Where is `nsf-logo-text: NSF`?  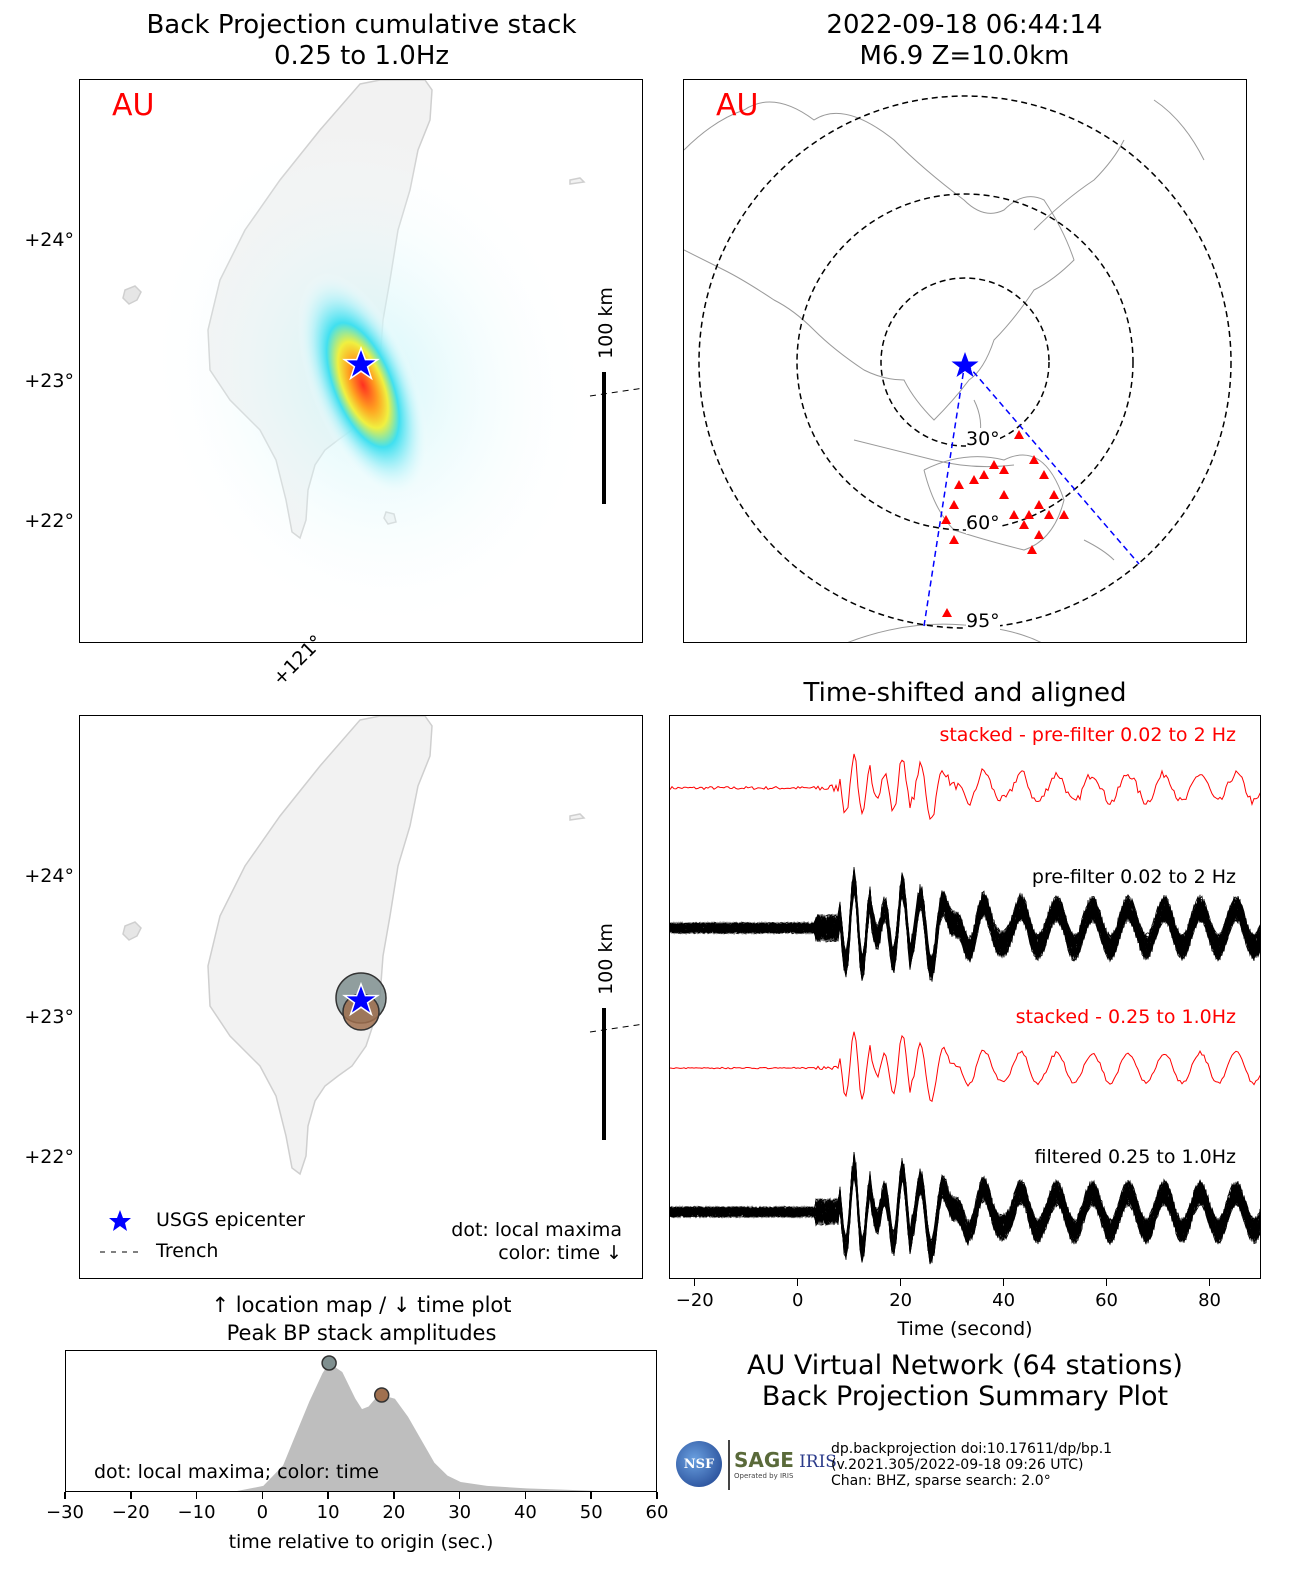 nsf-logo-text: NSF is located at coordinates (699, 1464).